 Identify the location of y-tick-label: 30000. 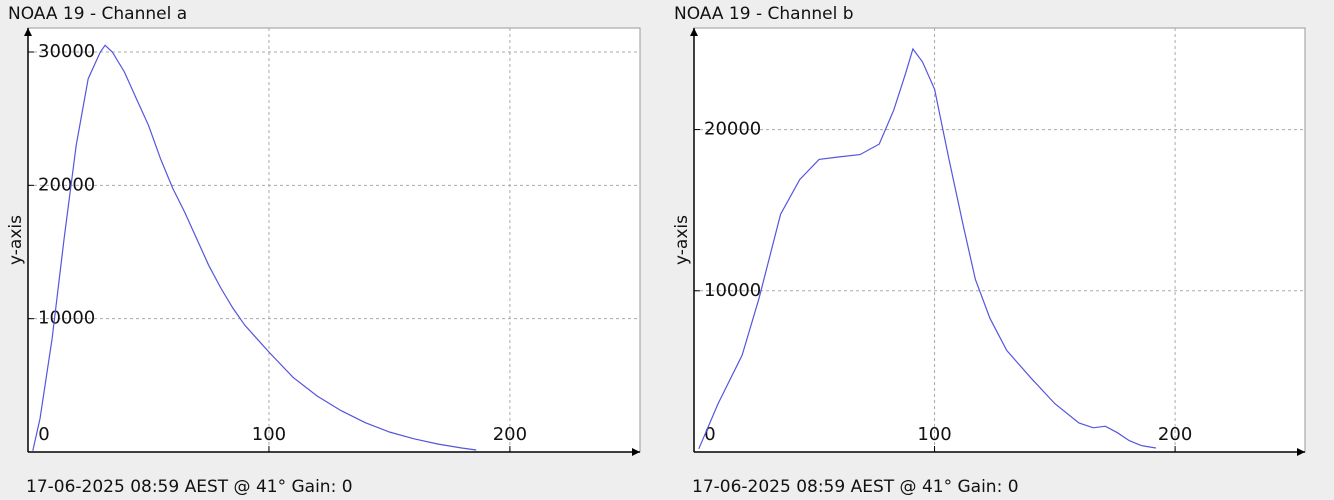
(66, 51).